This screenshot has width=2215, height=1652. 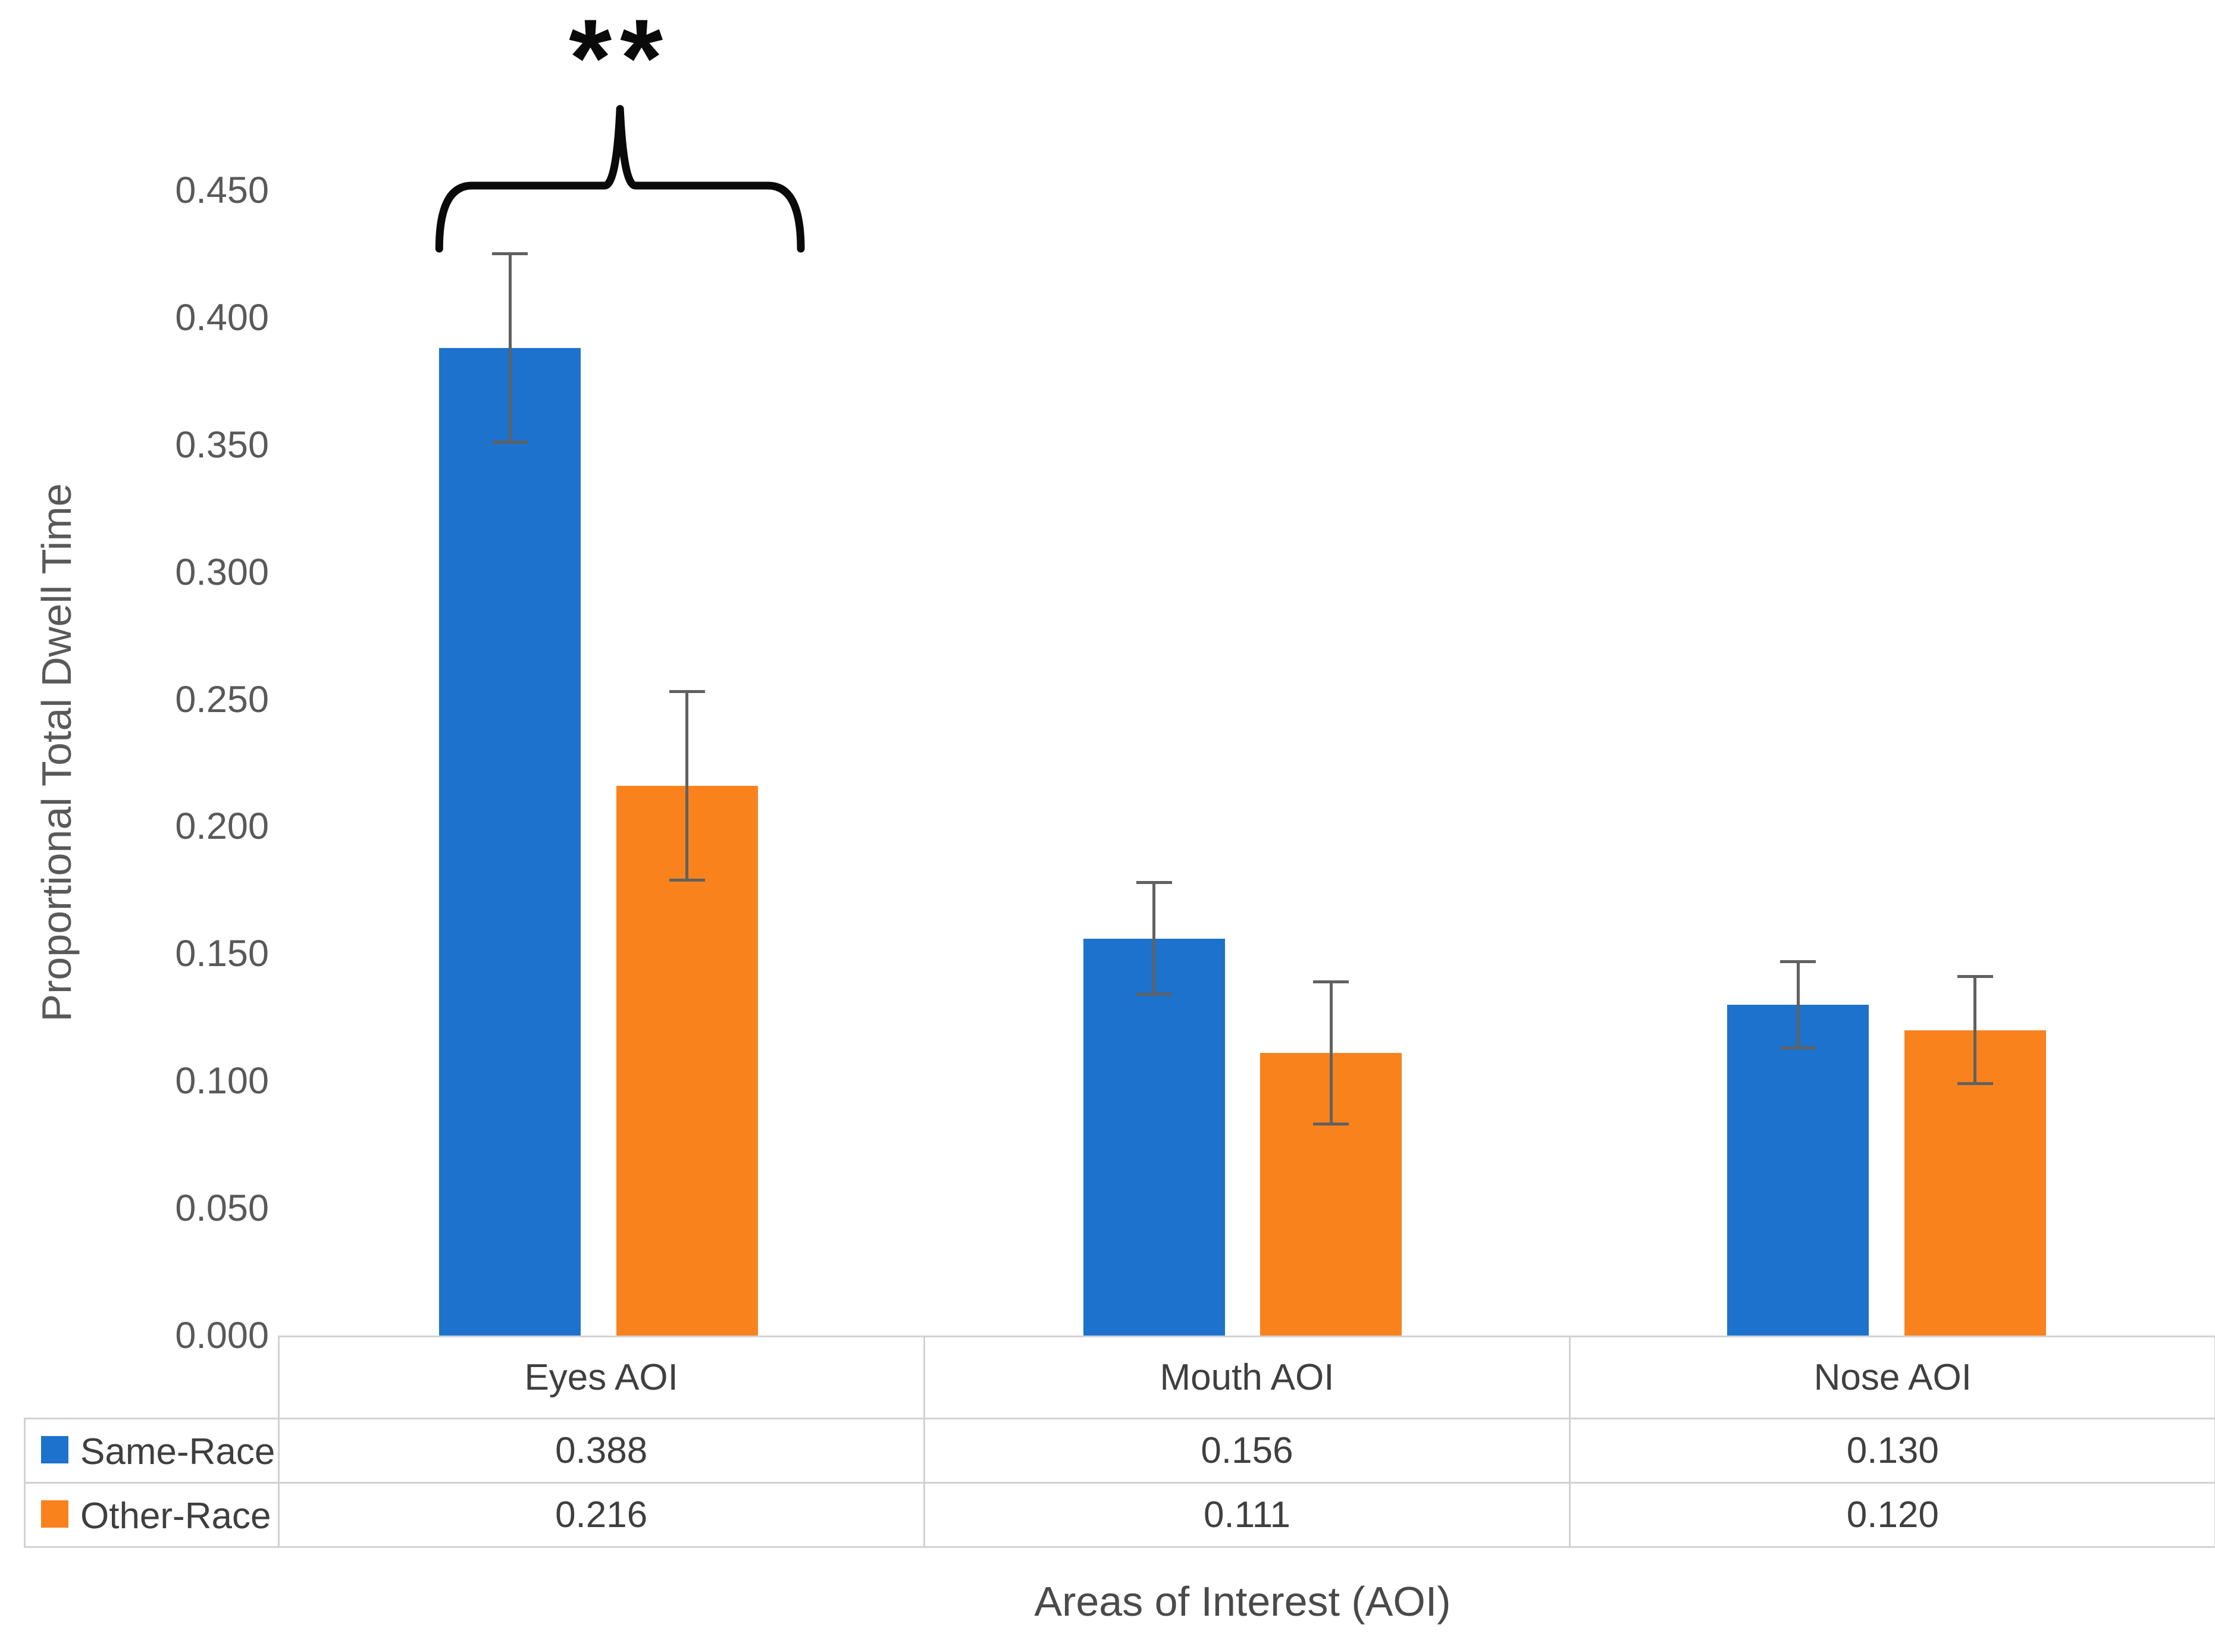 I want to click on table-value-cell: 0.388, so click(x=601, y=1451).